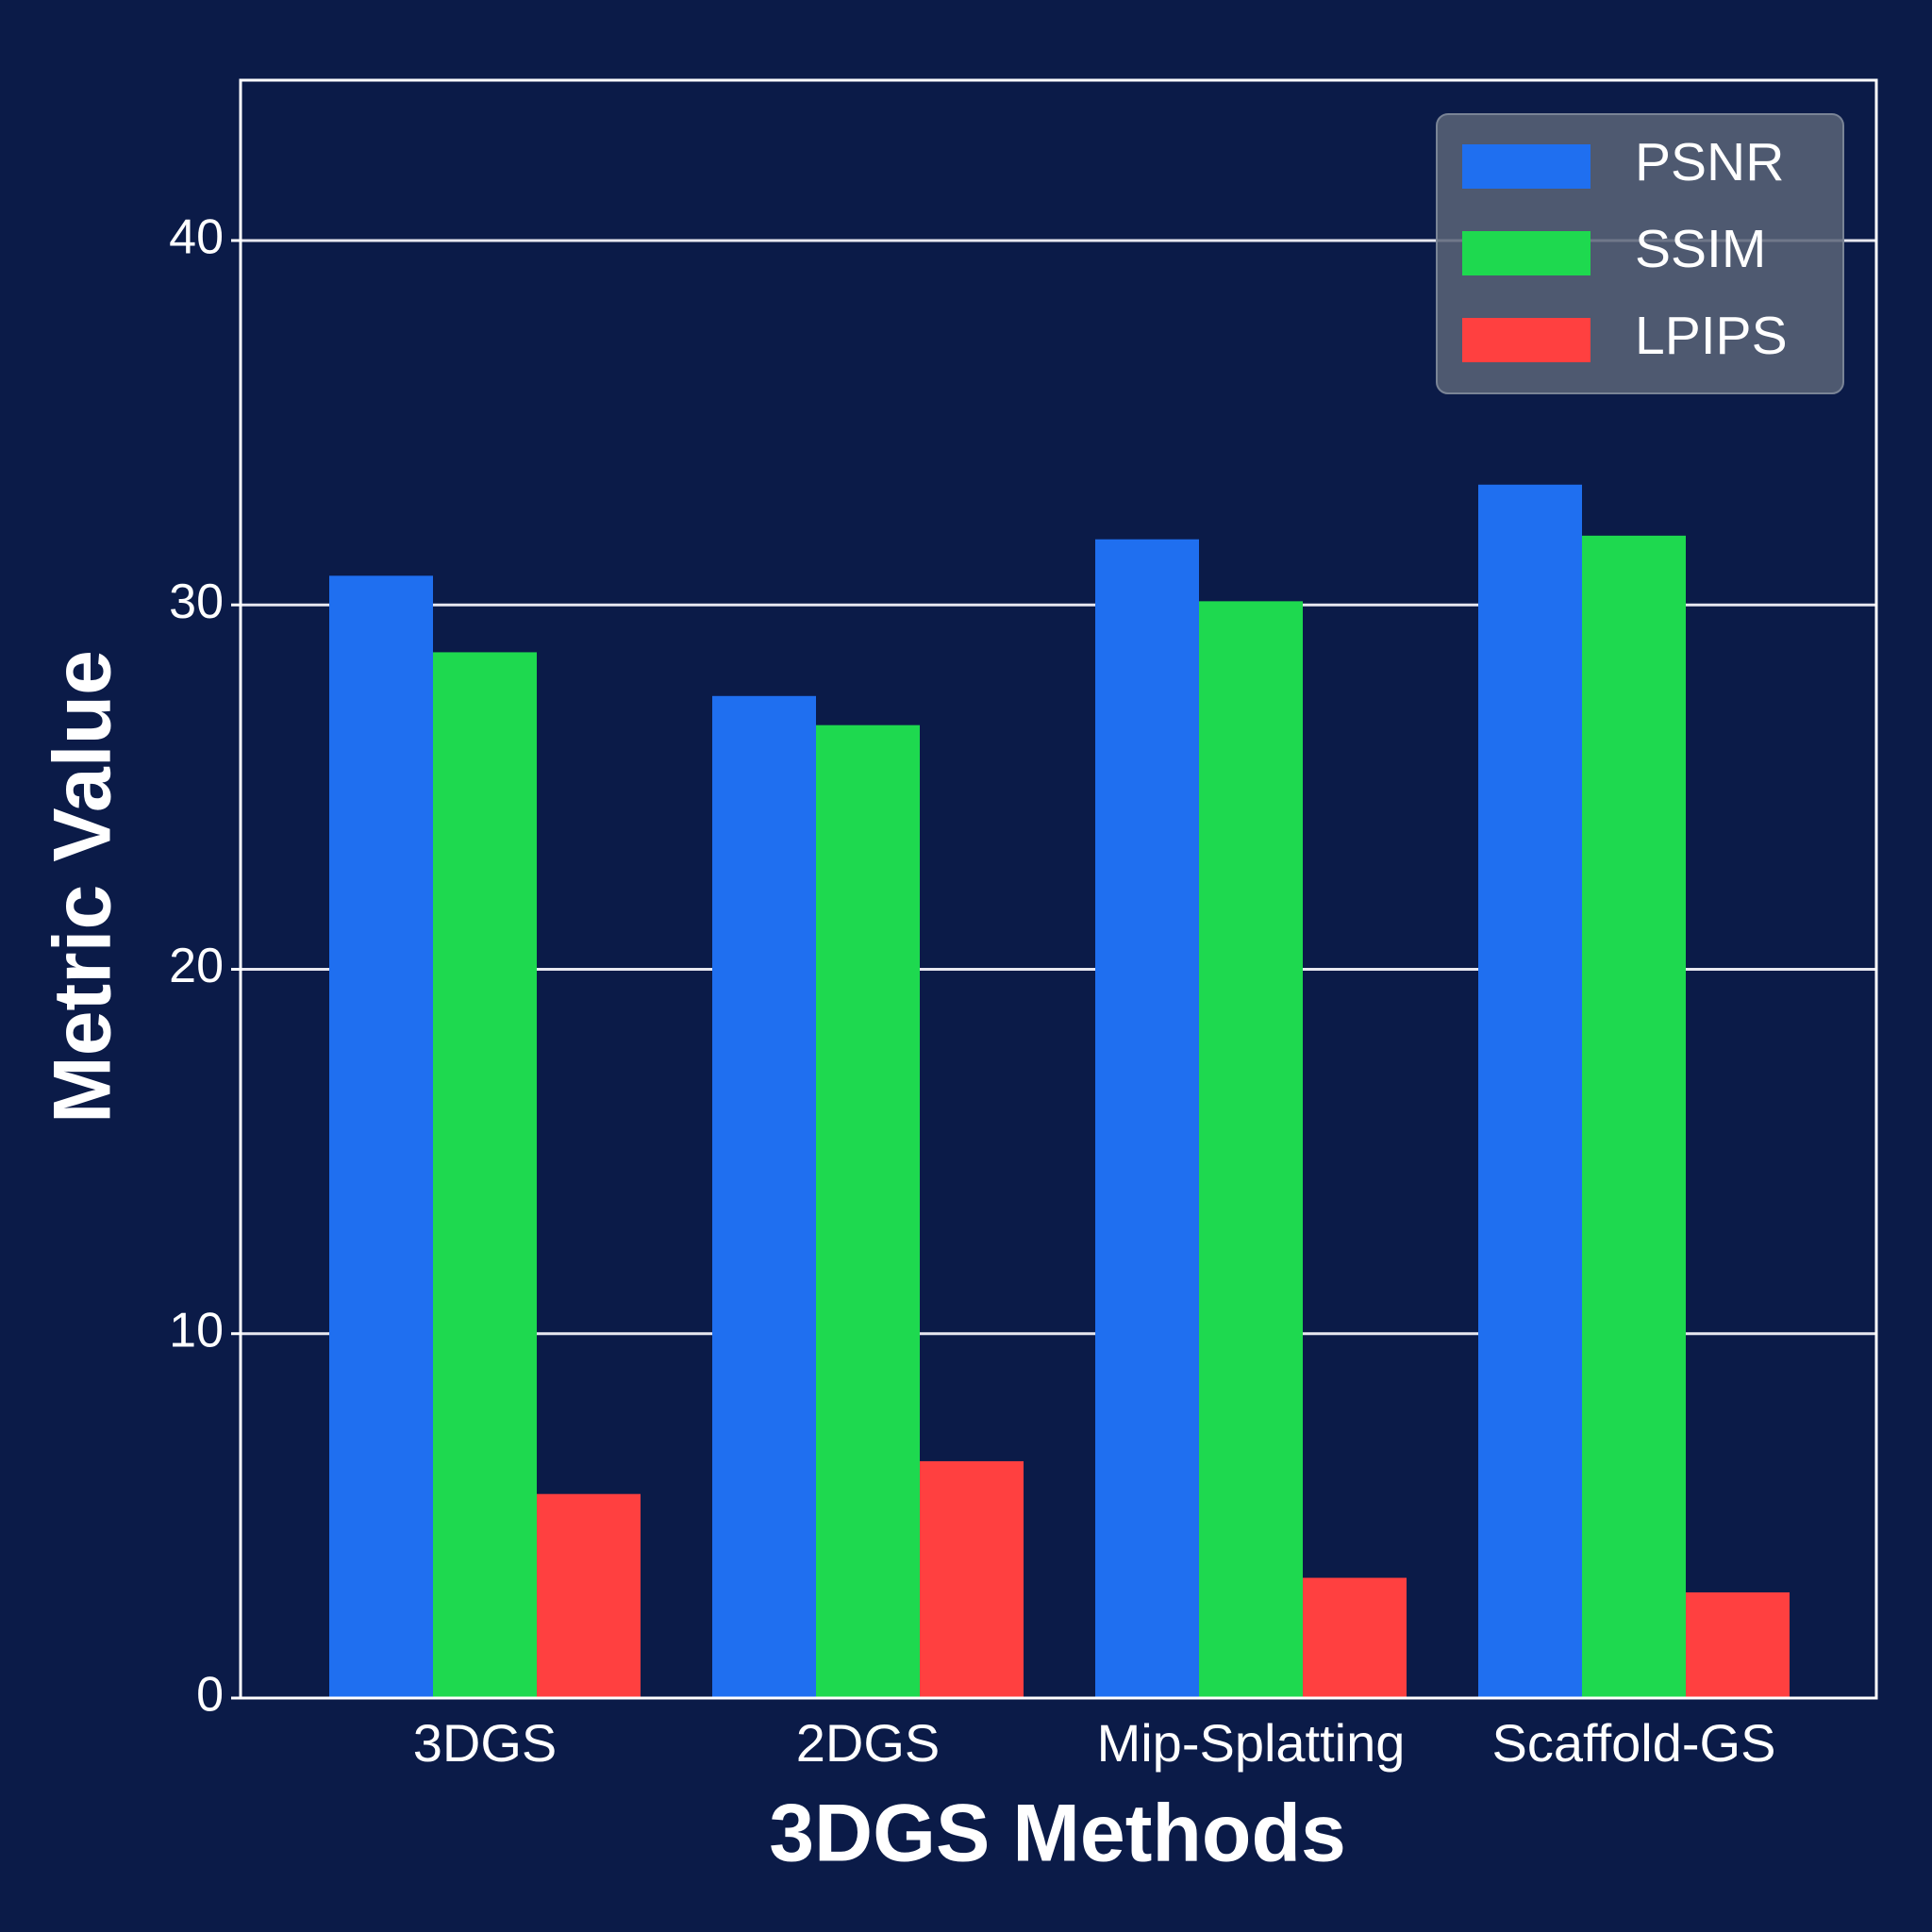 This screenshot has height=1932, width=1932. What do you see at coordinates (83, 887) in the screenshot?
I see `y-axis-title: Metric Value` at bounding box center [83, 887].